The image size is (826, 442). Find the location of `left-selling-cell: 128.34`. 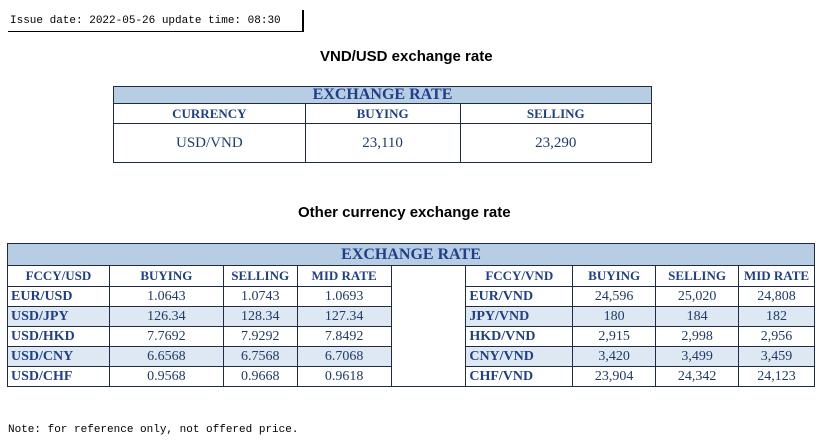

left-selling-cell: 128.34 is located at coordinates (260, 316).